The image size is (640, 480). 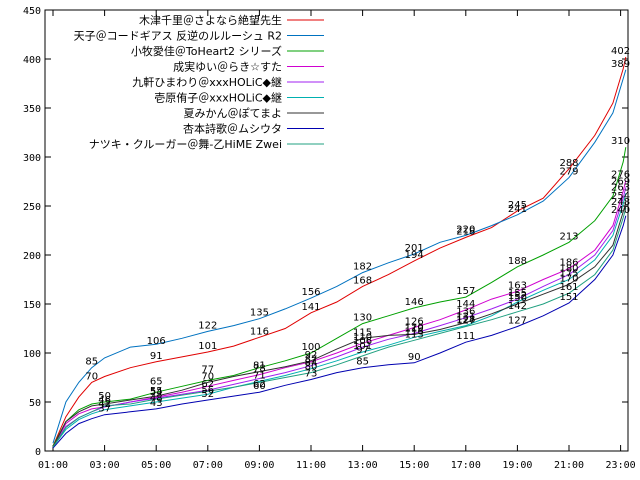 I want to click on data-label: 110, so click(x=362, y=337).